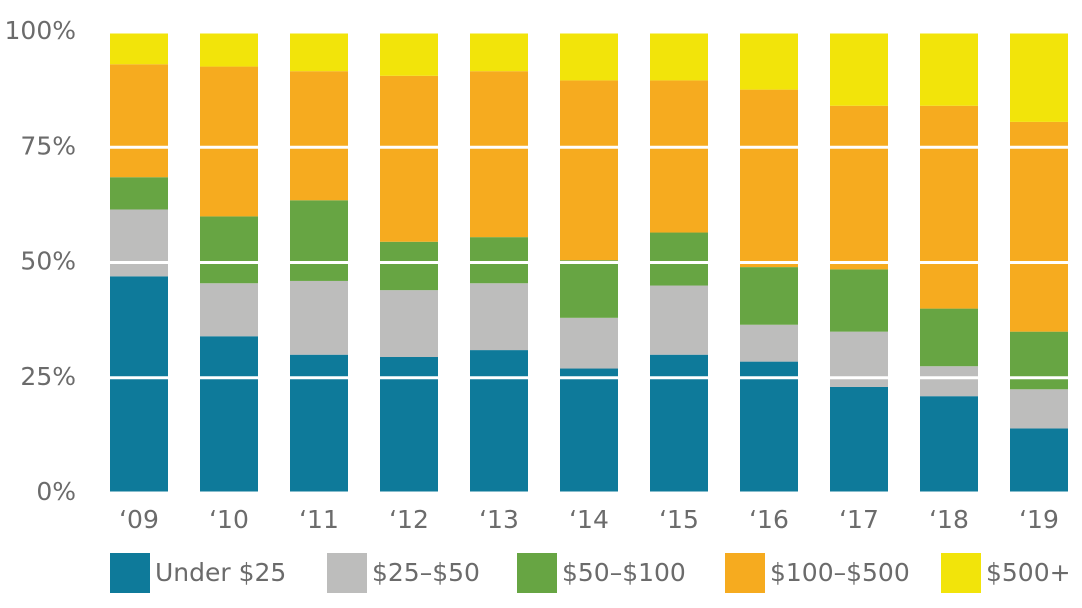  What do you see at coordinates (949, 519) in the screenshot?
I see `x-tick-label: ‘18` at bounding box center [949, 519].